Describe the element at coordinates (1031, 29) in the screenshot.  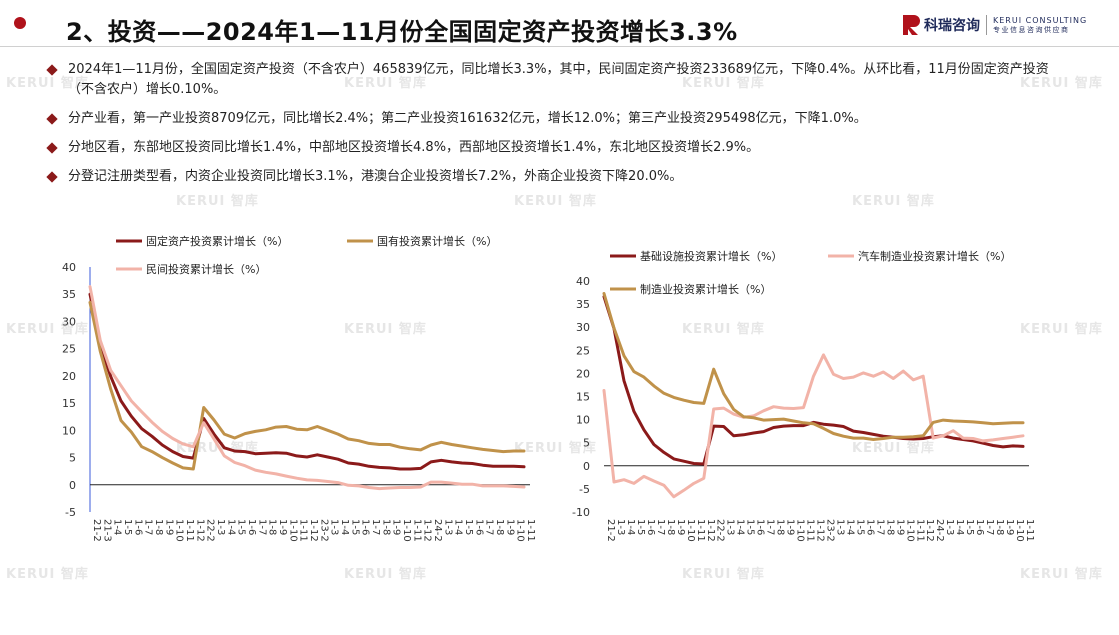
I see `logo-subtitle: 专业信息咨询供应商` at that location.